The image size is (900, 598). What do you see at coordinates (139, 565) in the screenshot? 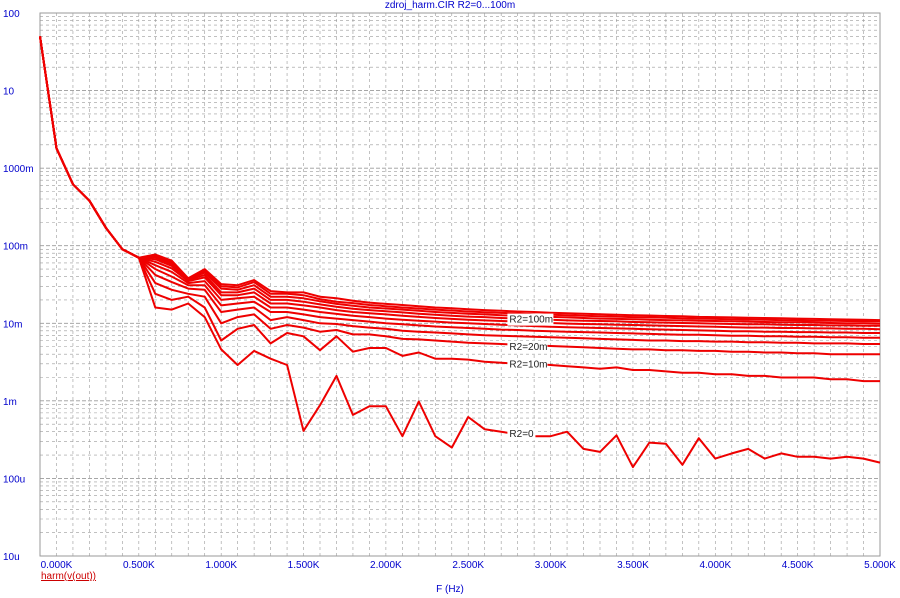
I see `x-tick-label: 0.500K` at bounding box center [139, 565].